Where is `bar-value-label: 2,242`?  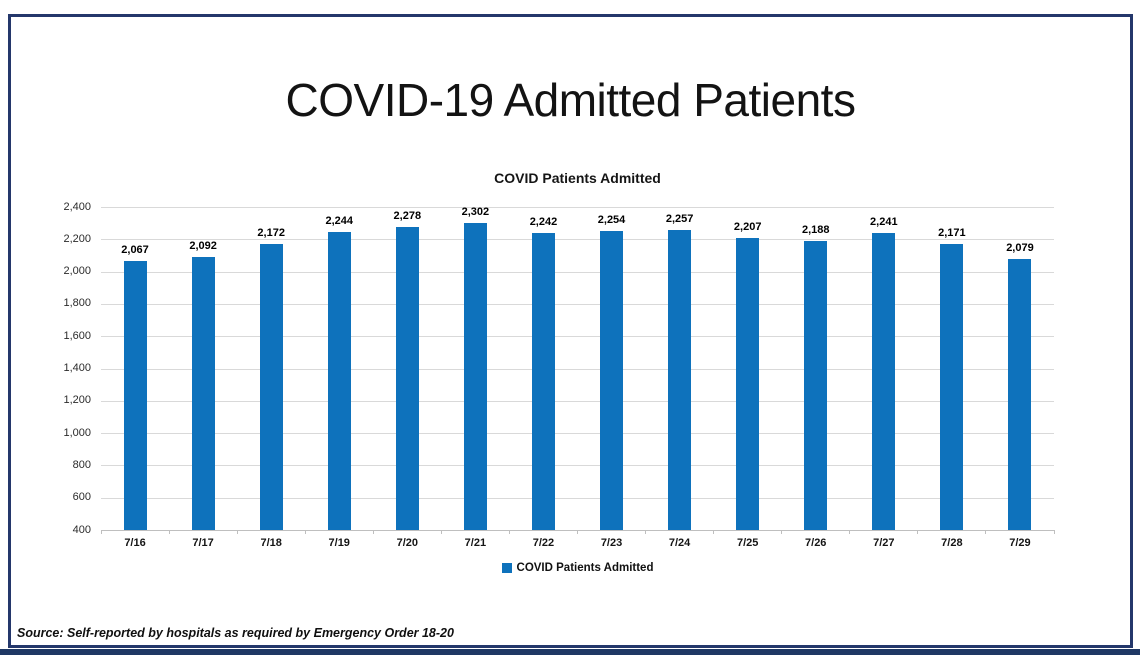
bar-value-label: 2,242 is located at coordinates (543, 221).